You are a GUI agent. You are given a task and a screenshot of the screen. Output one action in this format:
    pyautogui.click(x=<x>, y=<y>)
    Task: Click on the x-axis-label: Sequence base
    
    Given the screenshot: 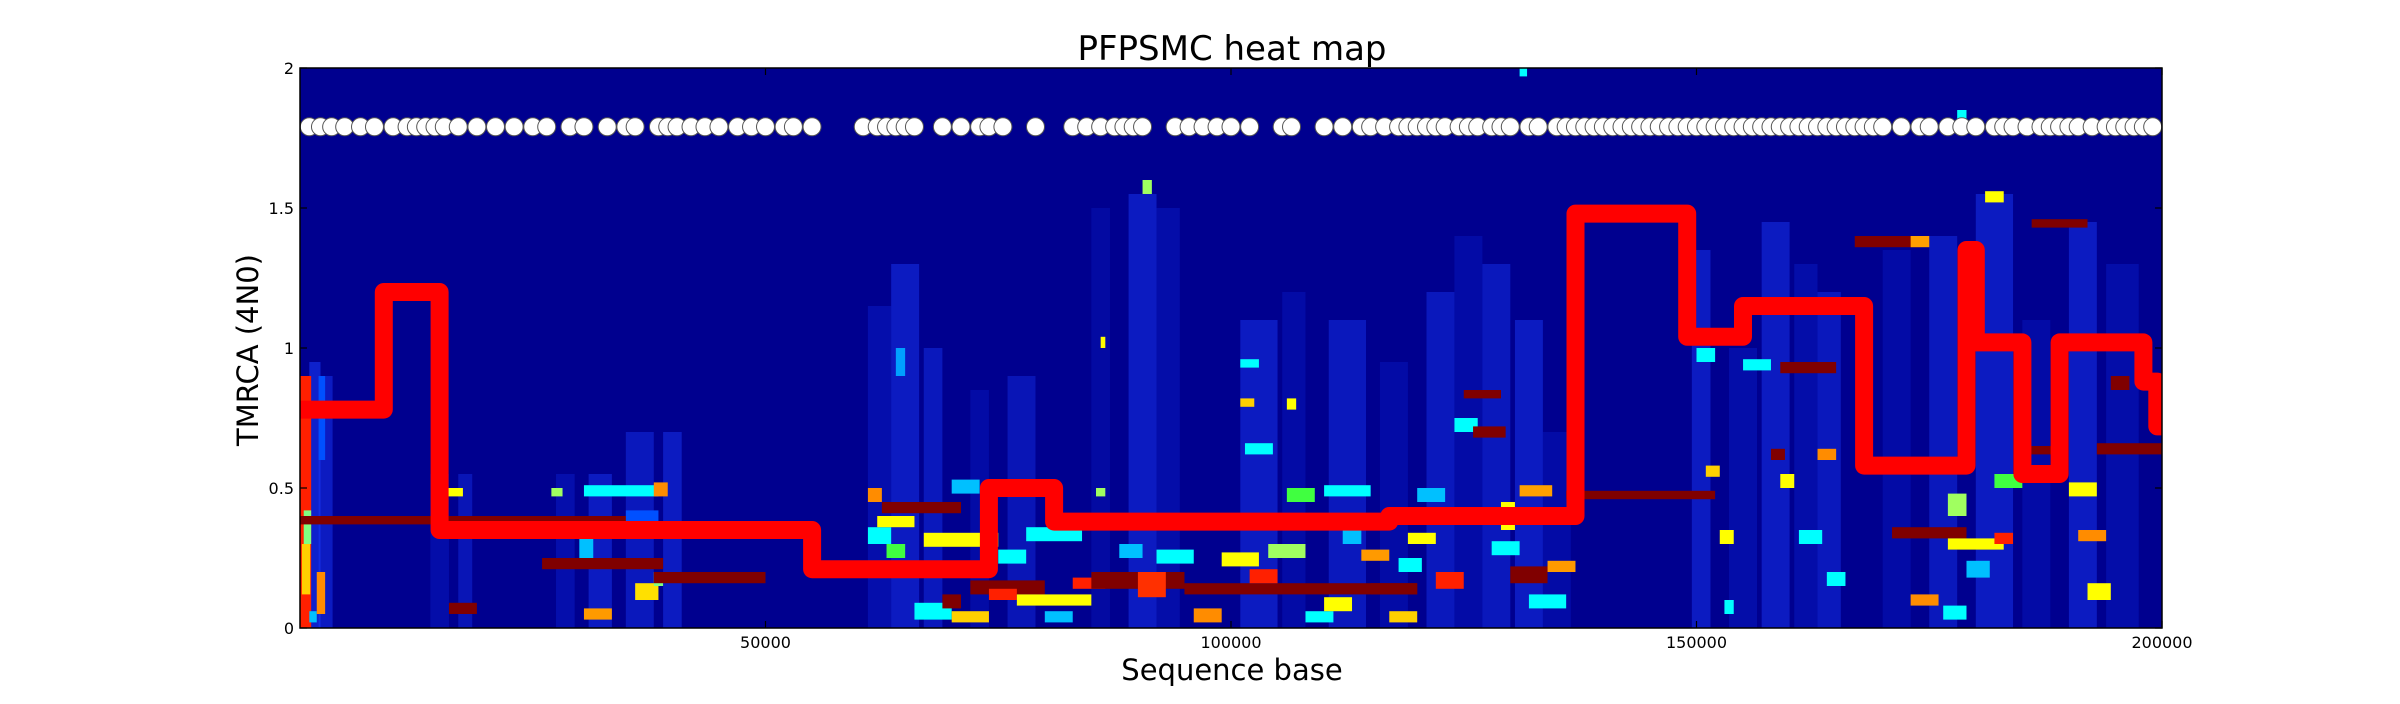 What is the action you would take?
    pyautogui.click(x=1231, y=670)
    